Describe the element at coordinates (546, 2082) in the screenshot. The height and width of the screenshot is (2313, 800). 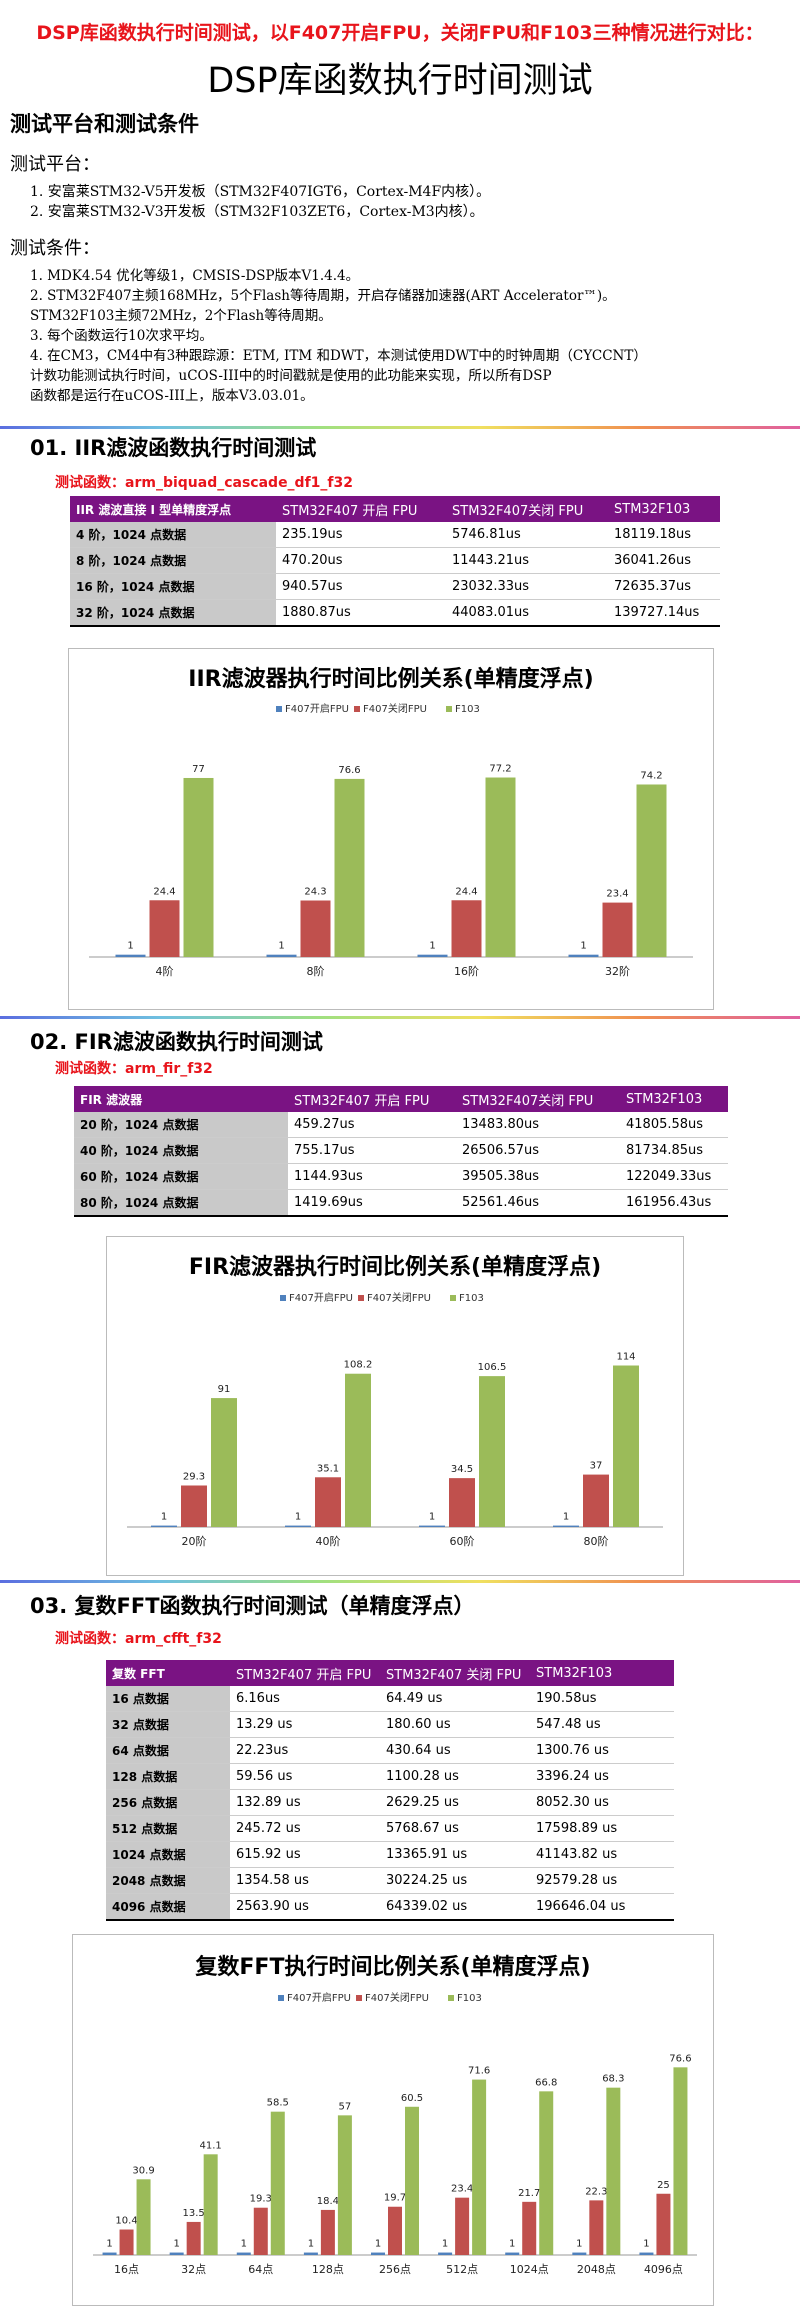
I see `data-label: 66.8` at that location.